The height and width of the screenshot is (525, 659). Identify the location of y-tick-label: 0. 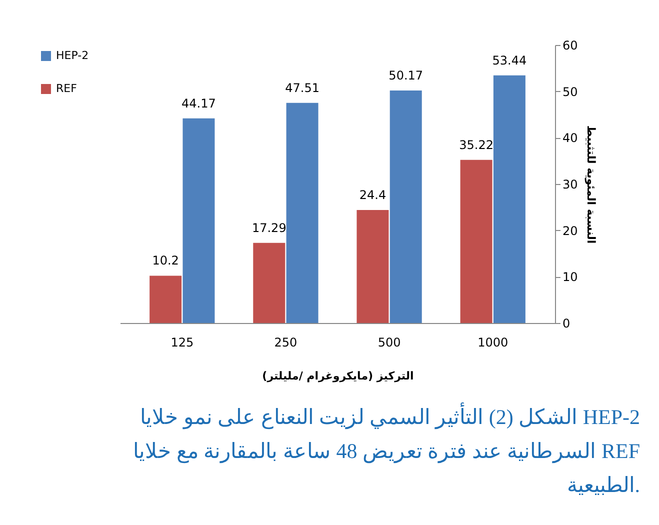
(566, 323).